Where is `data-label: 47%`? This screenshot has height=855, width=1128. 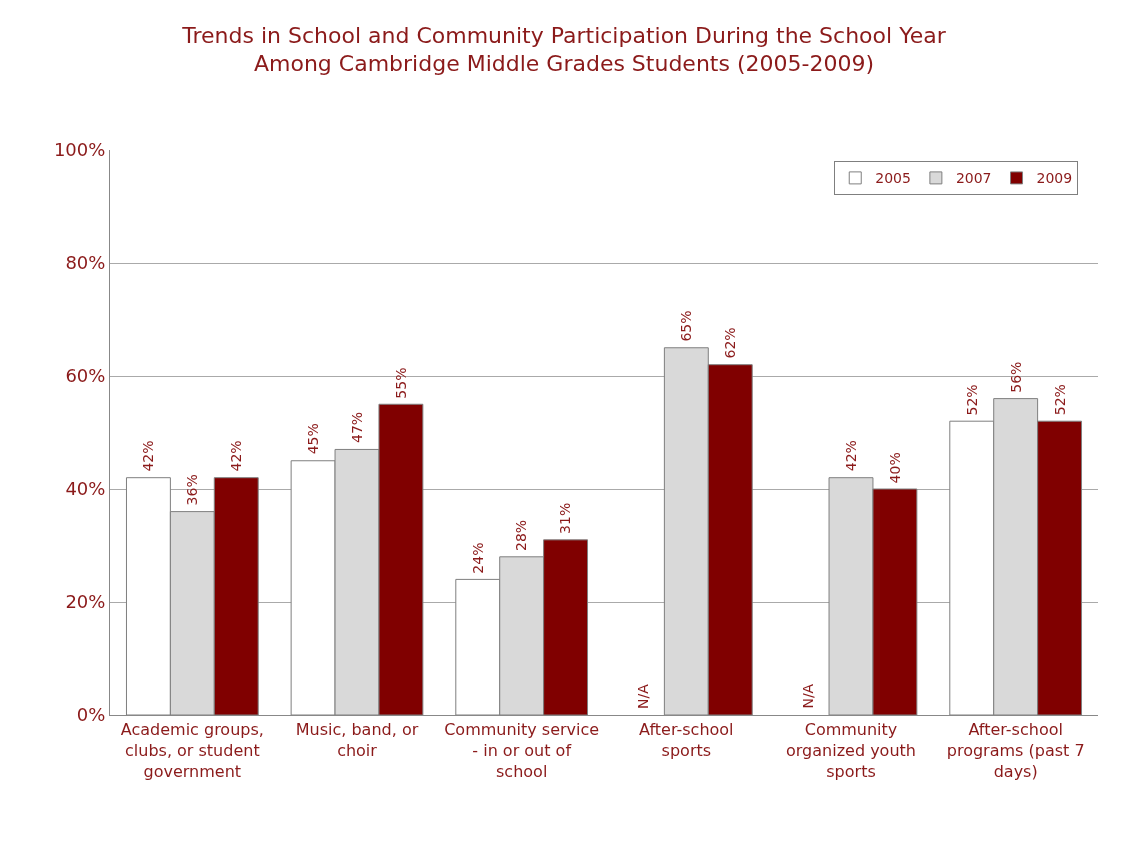 data-label: 47% is located at coordinates (357, 427).